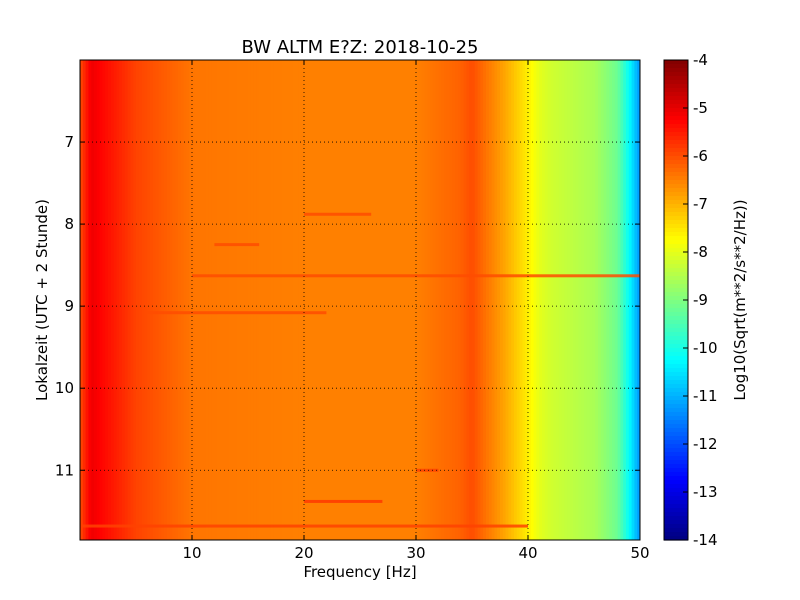 The height and width of the screenshot is (600, 800). Describe the element at coordinates (639, 553) in the screenshot. I see `x-tick-label: 50` at that location.